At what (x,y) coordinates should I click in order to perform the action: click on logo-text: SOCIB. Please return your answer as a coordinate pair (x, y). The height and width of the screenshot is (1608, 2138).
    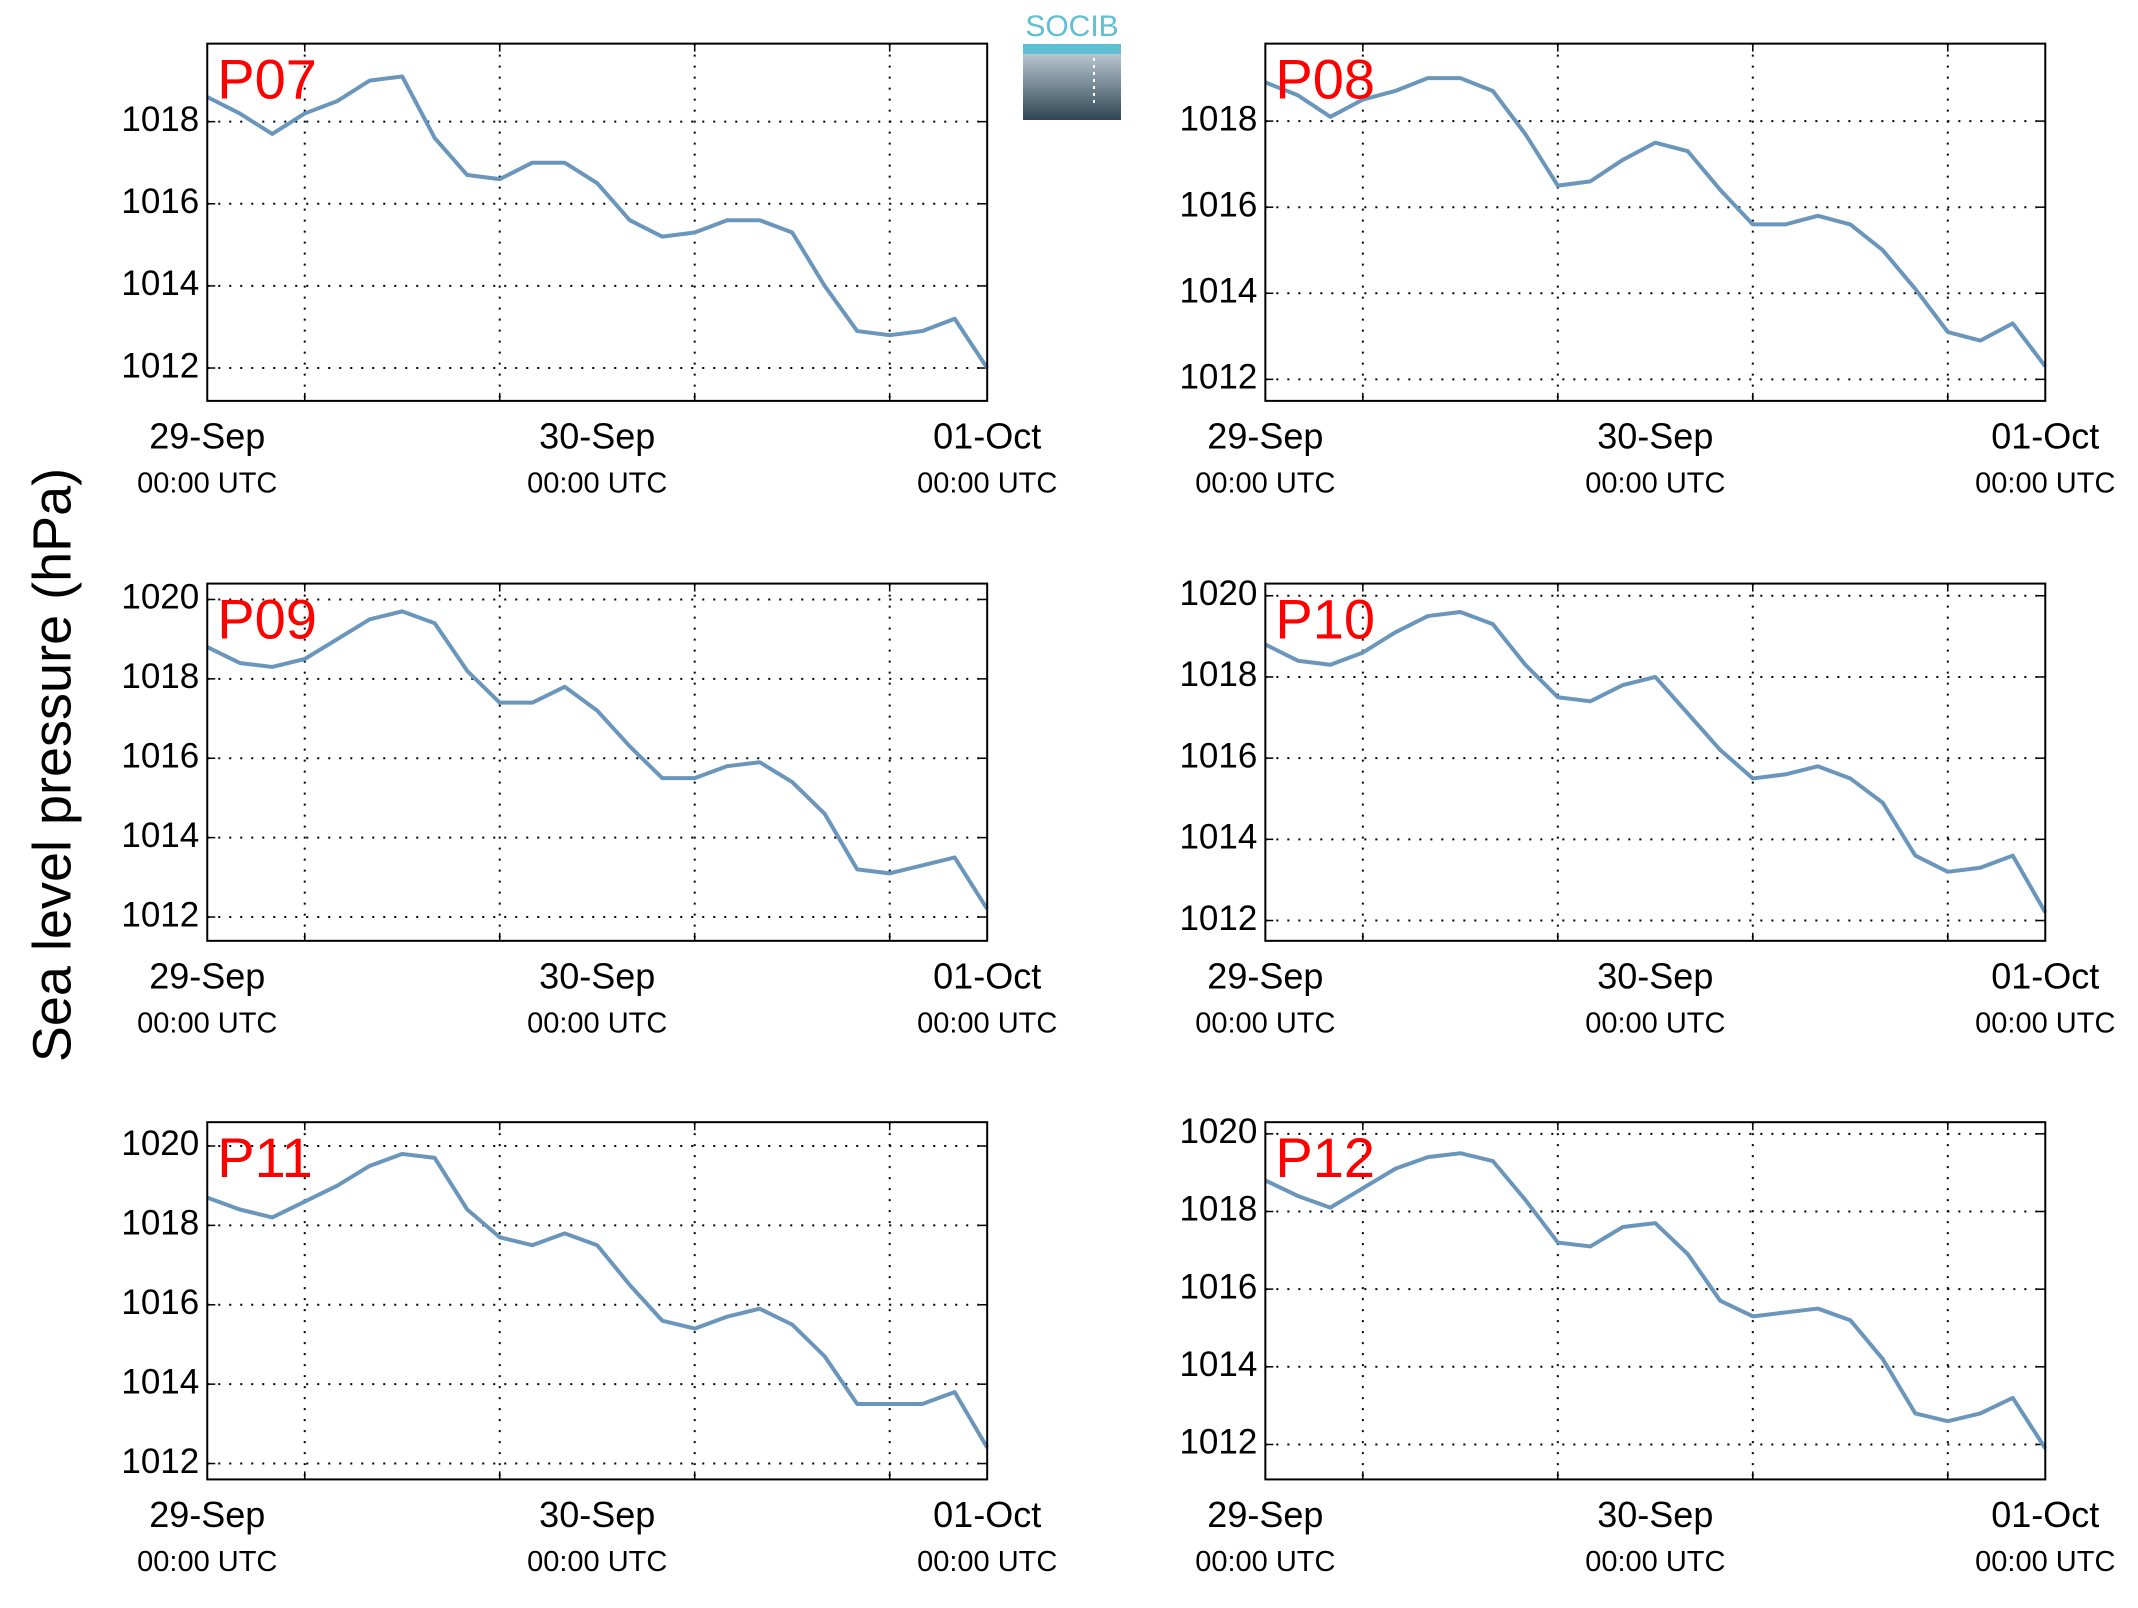
    Looking at the image, I should click on (1071, 26).